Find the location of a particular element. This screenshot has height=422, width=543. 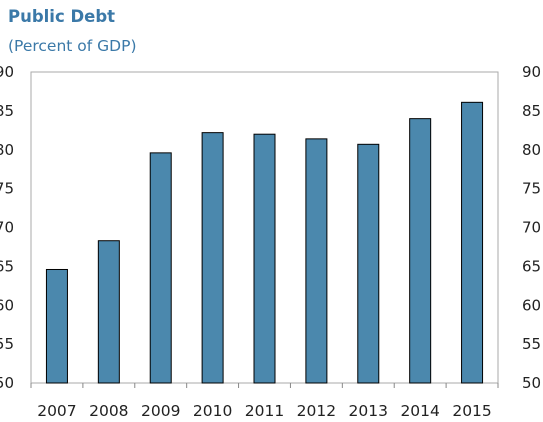

chart-subtitle: (Percent of GDP) is located at coordinates (72, 46).